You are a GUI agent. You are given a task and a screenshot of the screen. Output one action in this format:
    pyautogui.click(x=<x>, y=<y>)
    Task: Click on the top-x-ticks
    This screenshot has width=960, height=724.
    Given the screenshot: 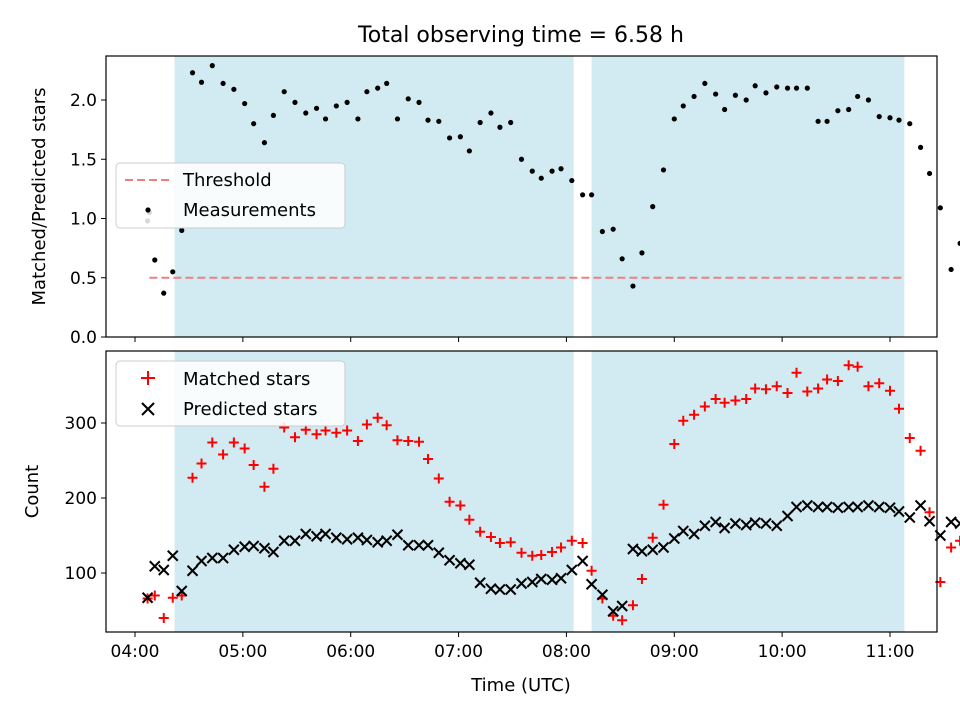 What is the action you would take?
    pyautogui.click(x=512, y=339)
    